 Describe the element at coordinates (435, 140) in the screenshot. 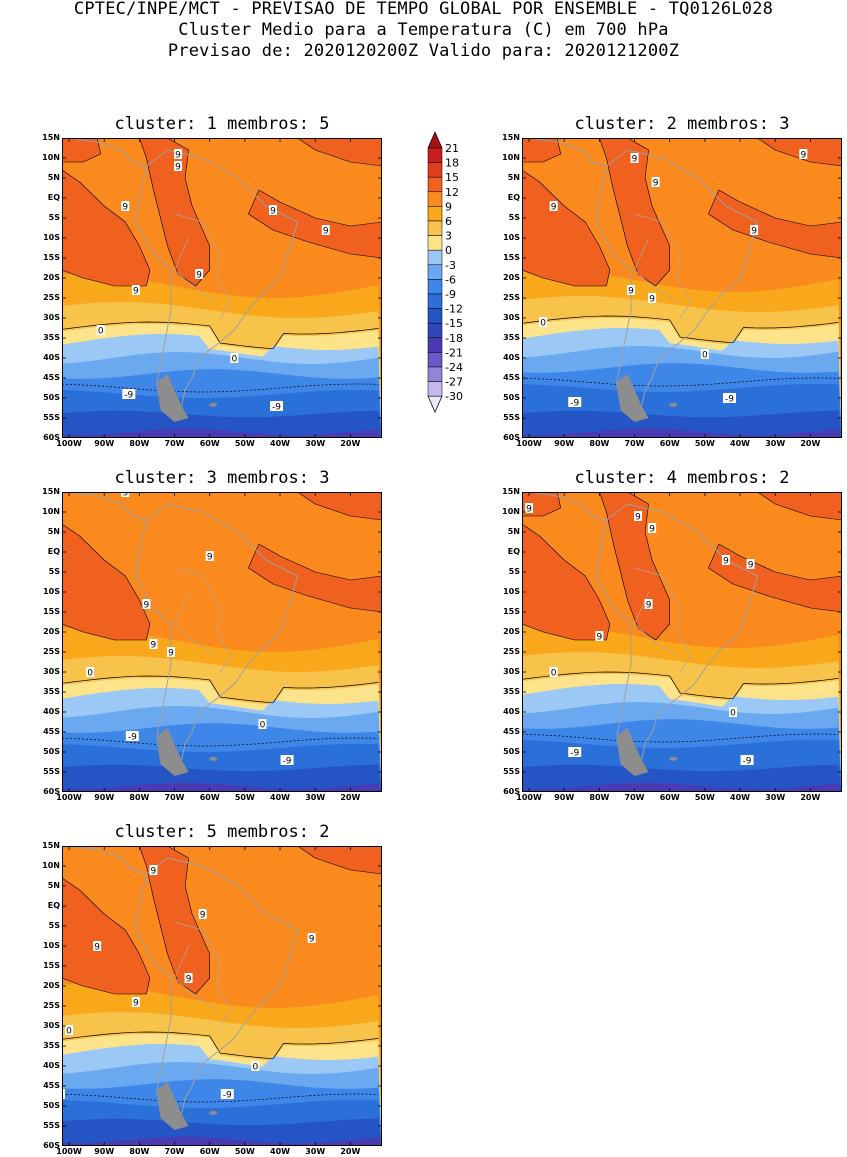

I see `colorbar-top-arrow` at that location.